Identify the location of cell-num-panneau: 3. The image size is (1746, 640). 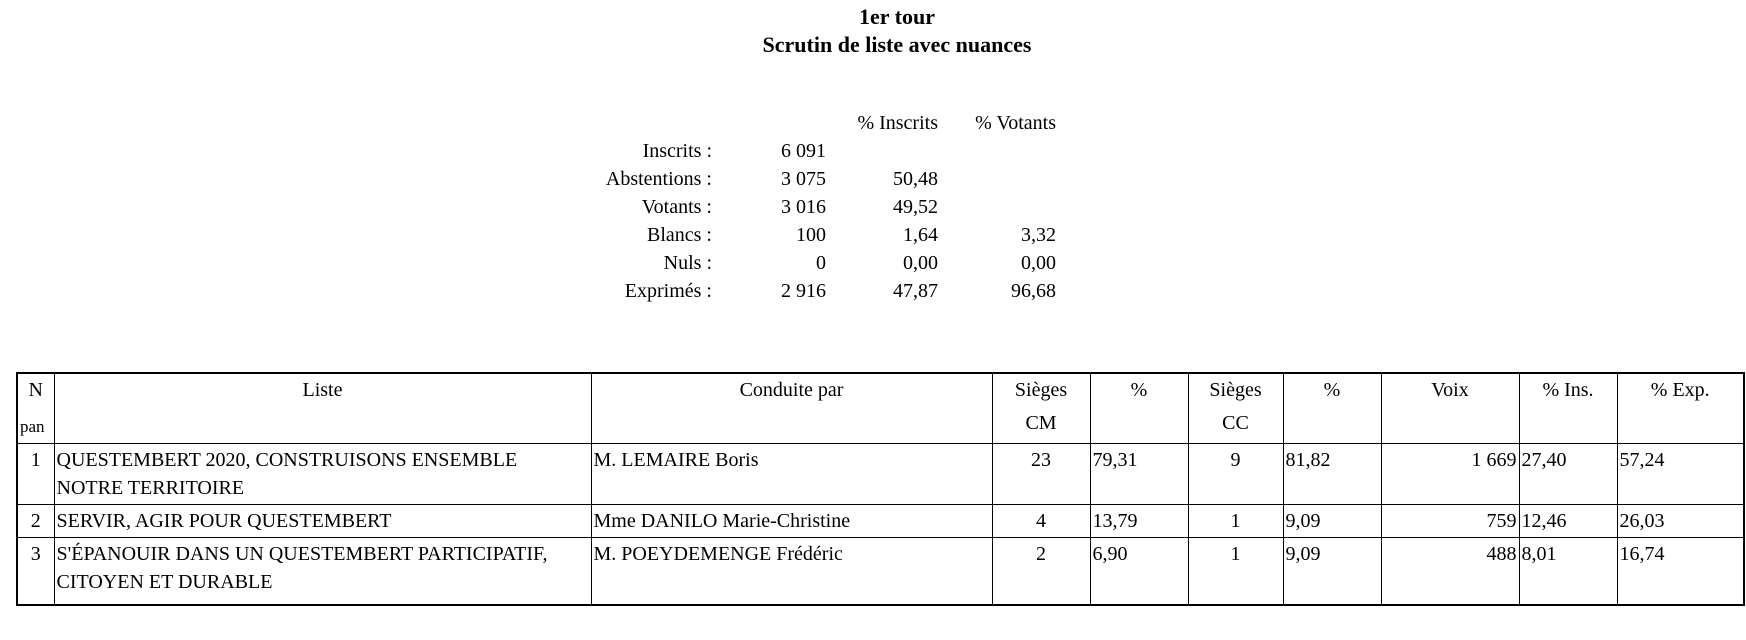
(35, 571).